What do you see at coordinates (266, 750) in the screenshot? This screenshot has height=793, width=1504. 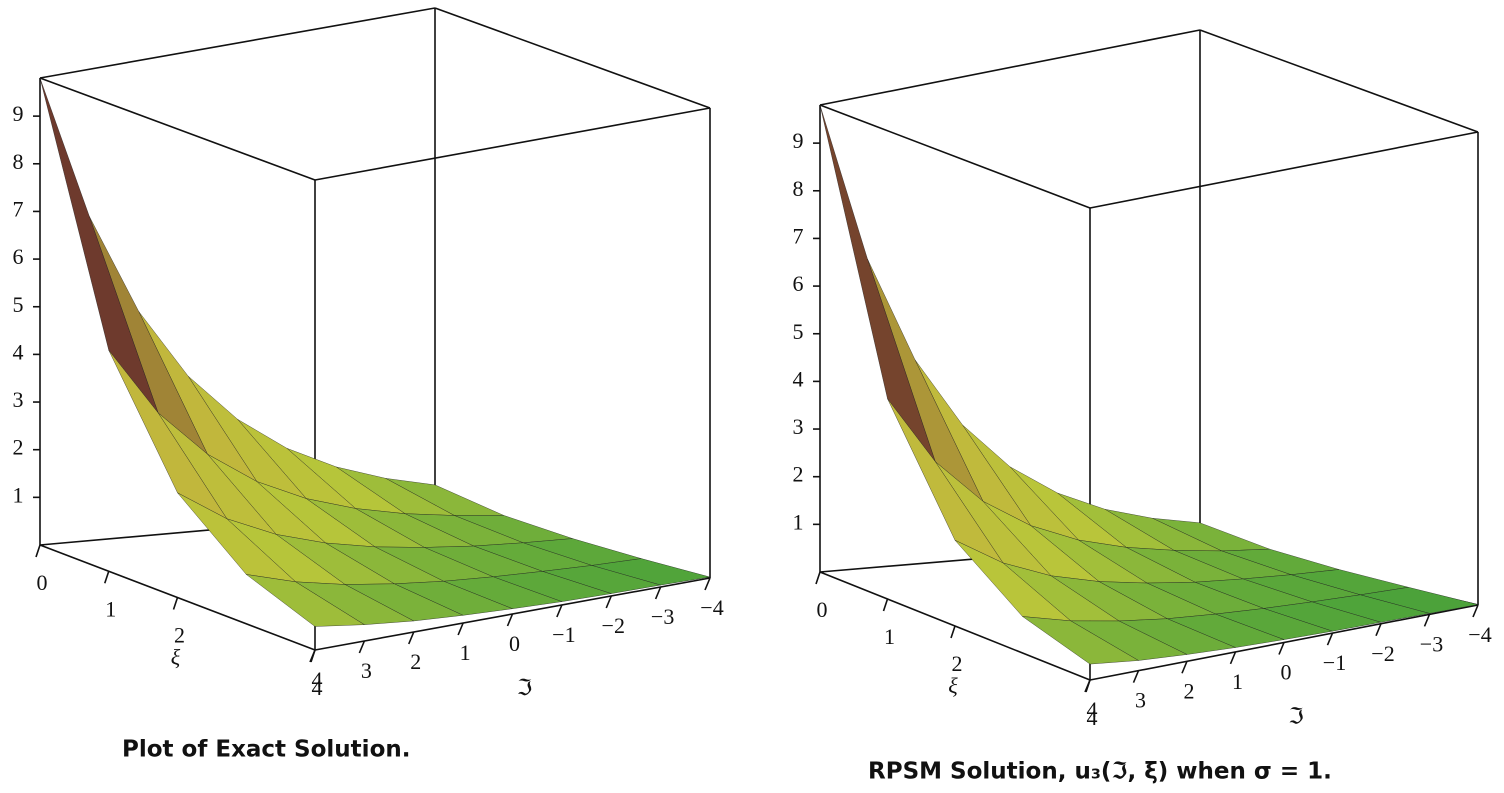 I see `chart-caption: Plot of Exact Solution.` at bounding box center [266, 750].